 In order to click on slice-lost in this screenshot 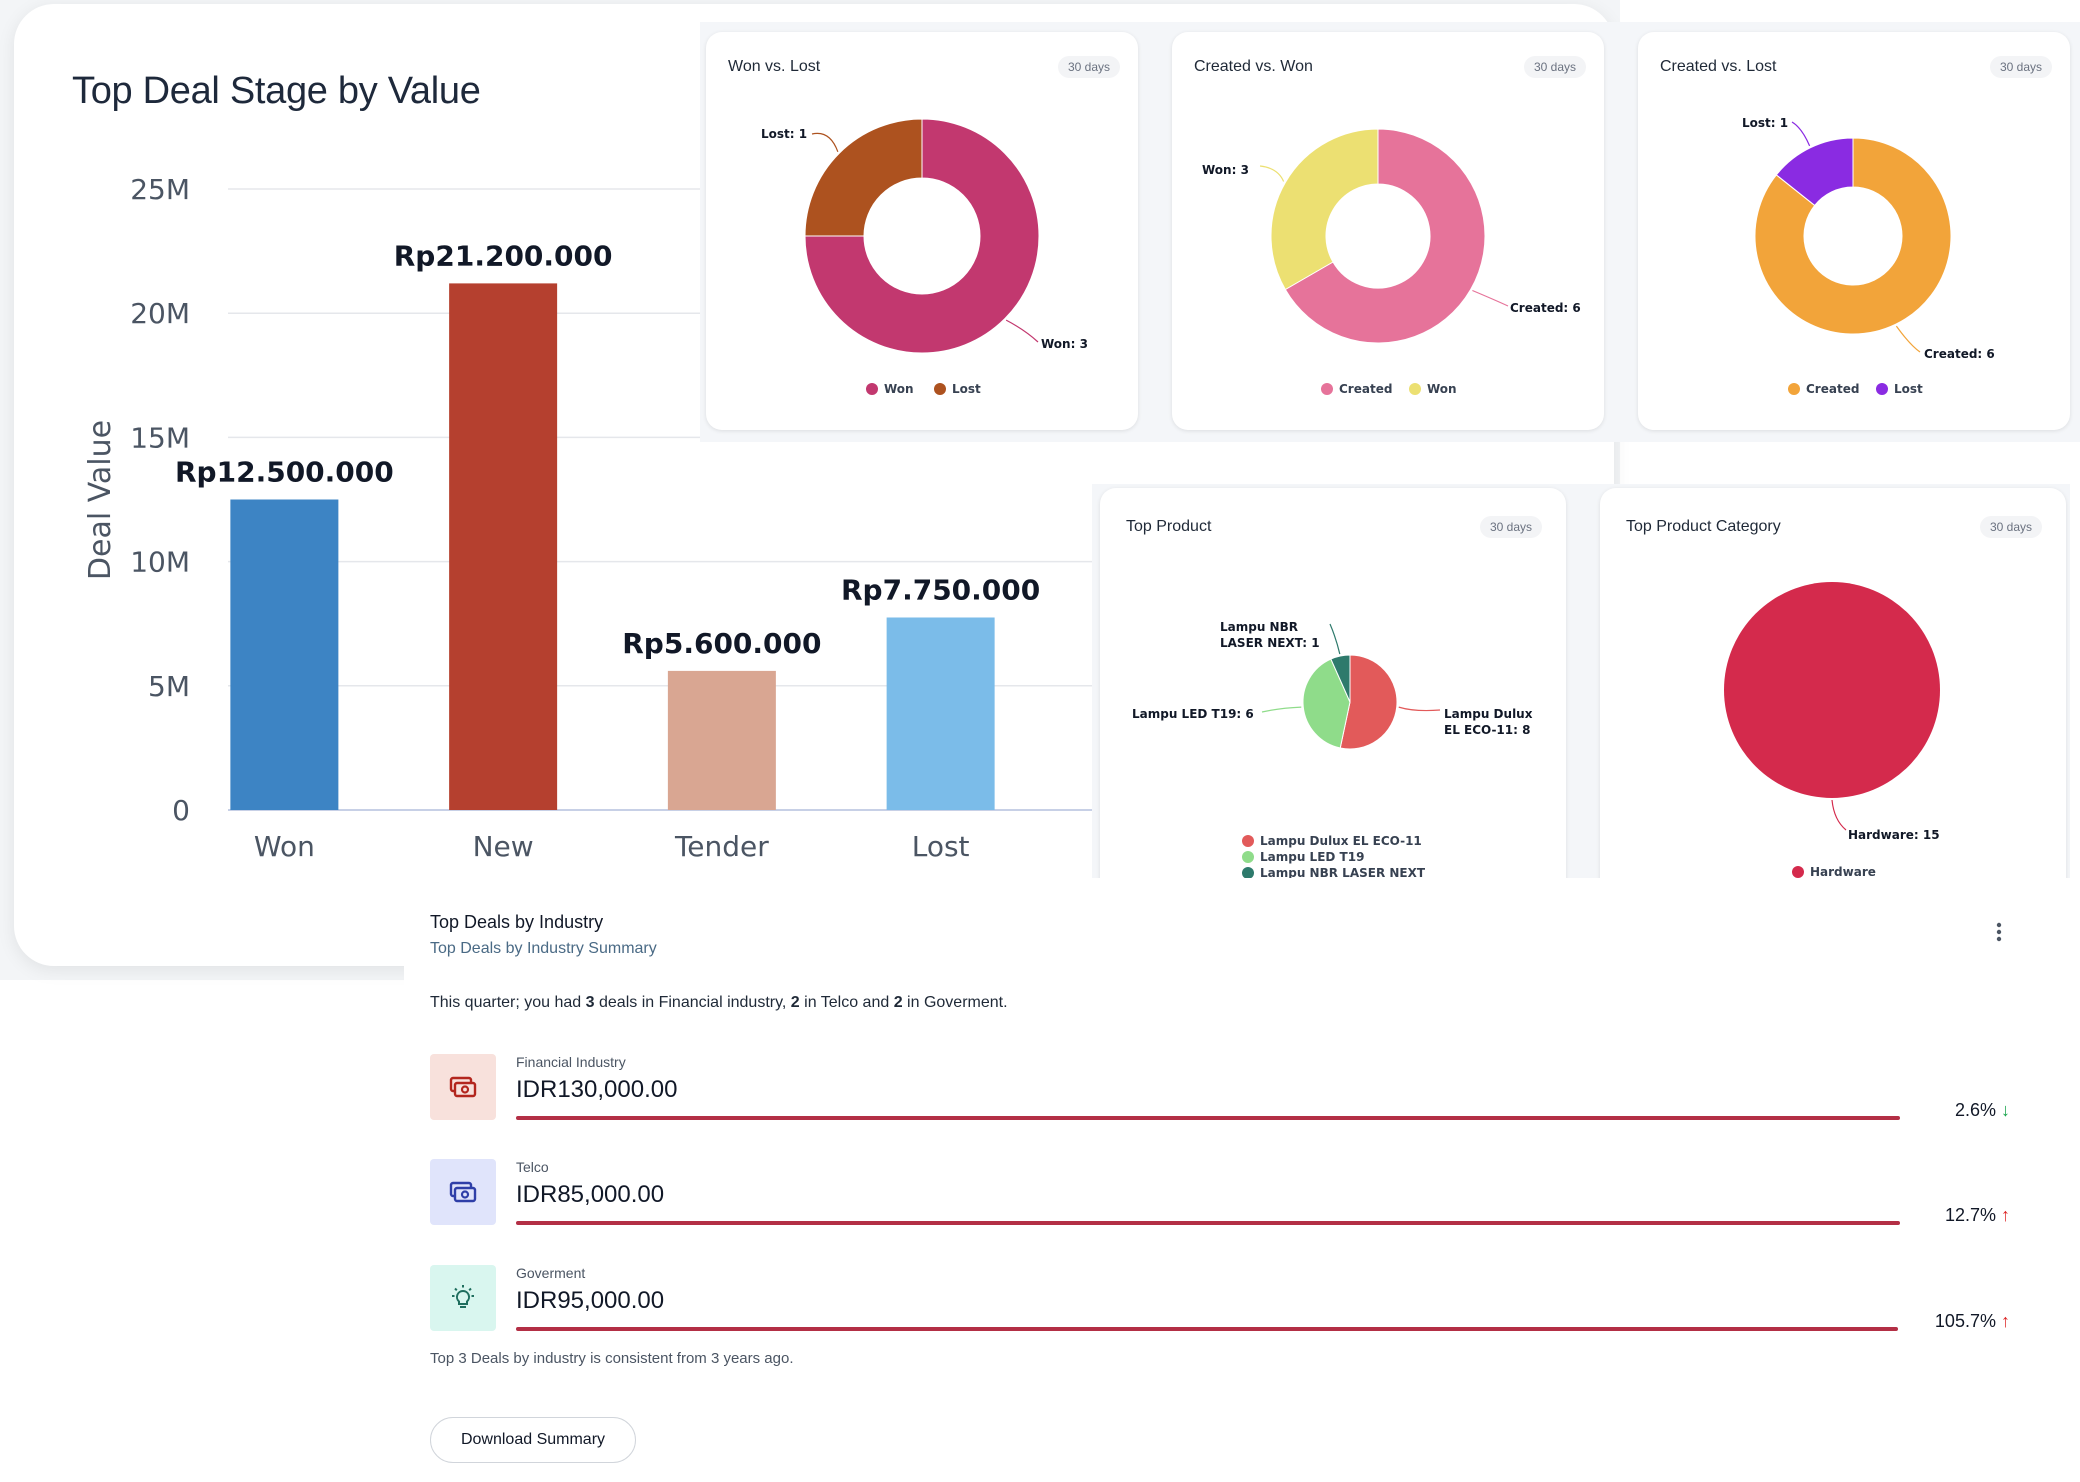, I will do `click(863, 177)`.